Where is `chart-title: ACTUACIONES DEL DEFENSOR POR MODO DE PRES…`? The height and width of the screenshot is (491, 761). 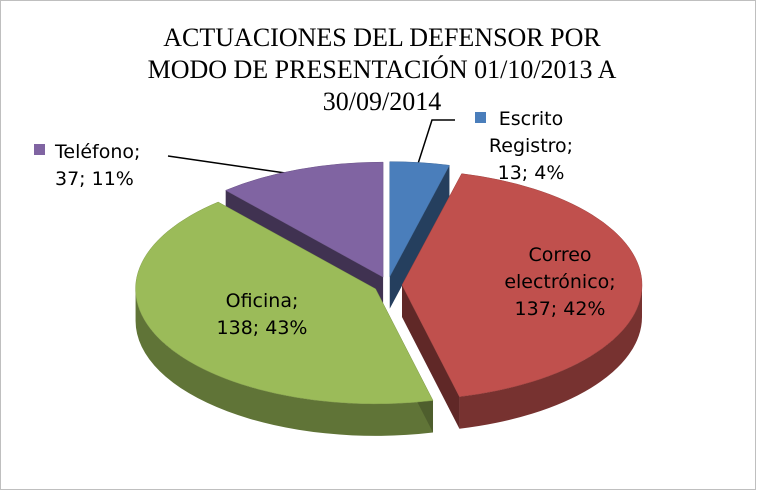 chart-title: ACTUACIONES DEL DEFENSOR POR MODO DE PRES… is located at coordinates (382, 69).